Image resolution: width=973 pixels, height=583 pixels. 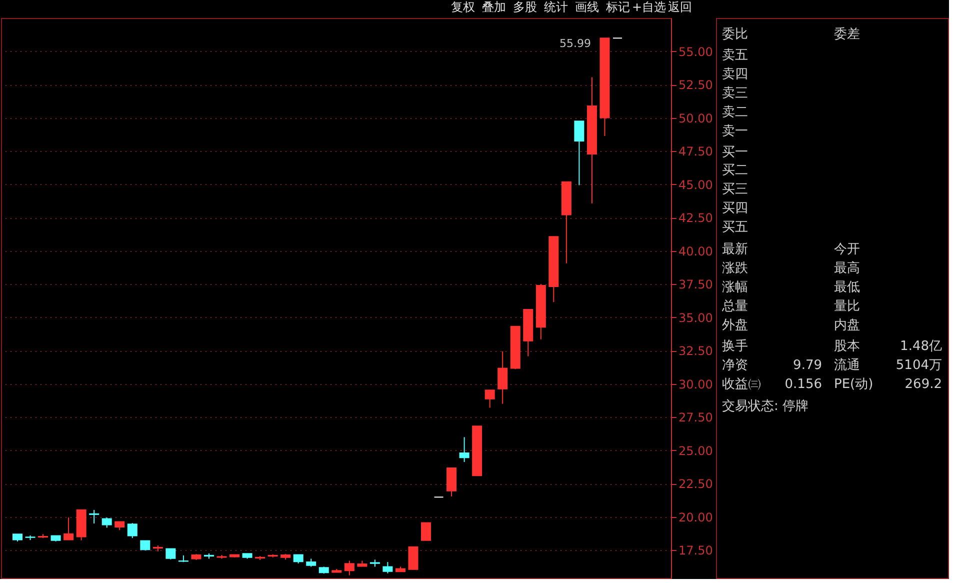 I want to click on text: 统计, so click(x=556, y=7).